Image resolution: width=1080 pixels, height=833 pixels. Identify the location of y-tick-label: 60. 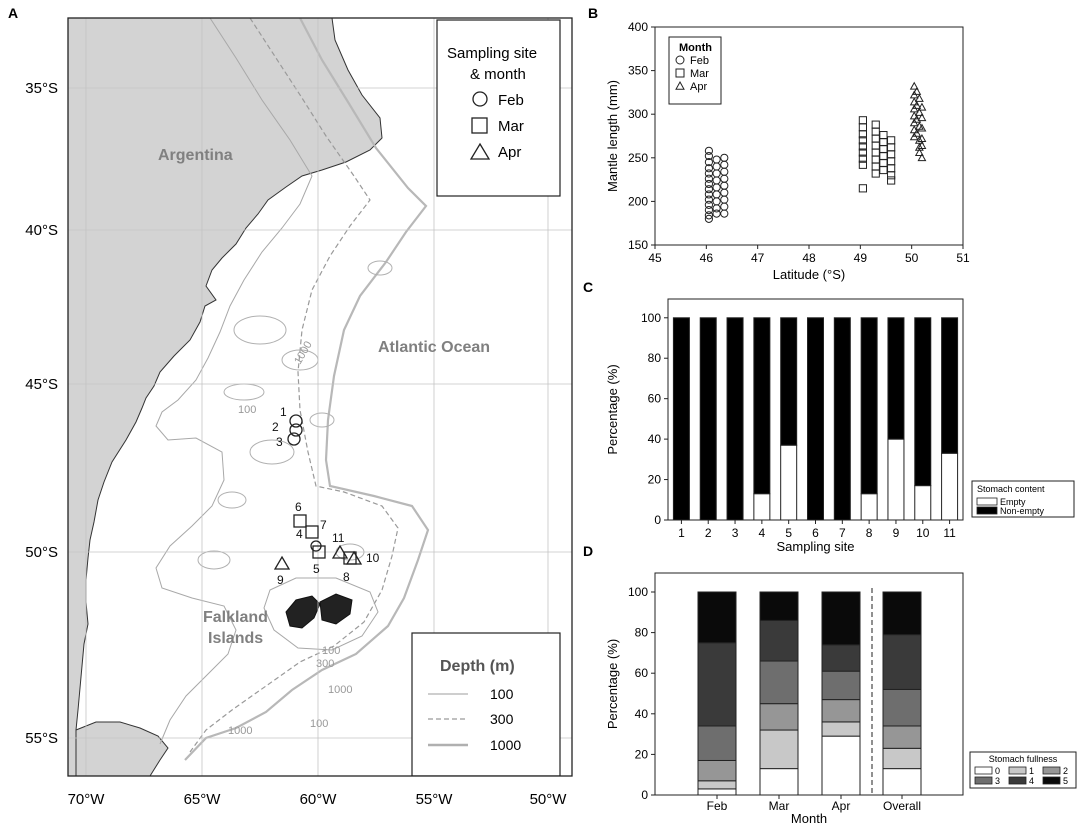
(642, 673).